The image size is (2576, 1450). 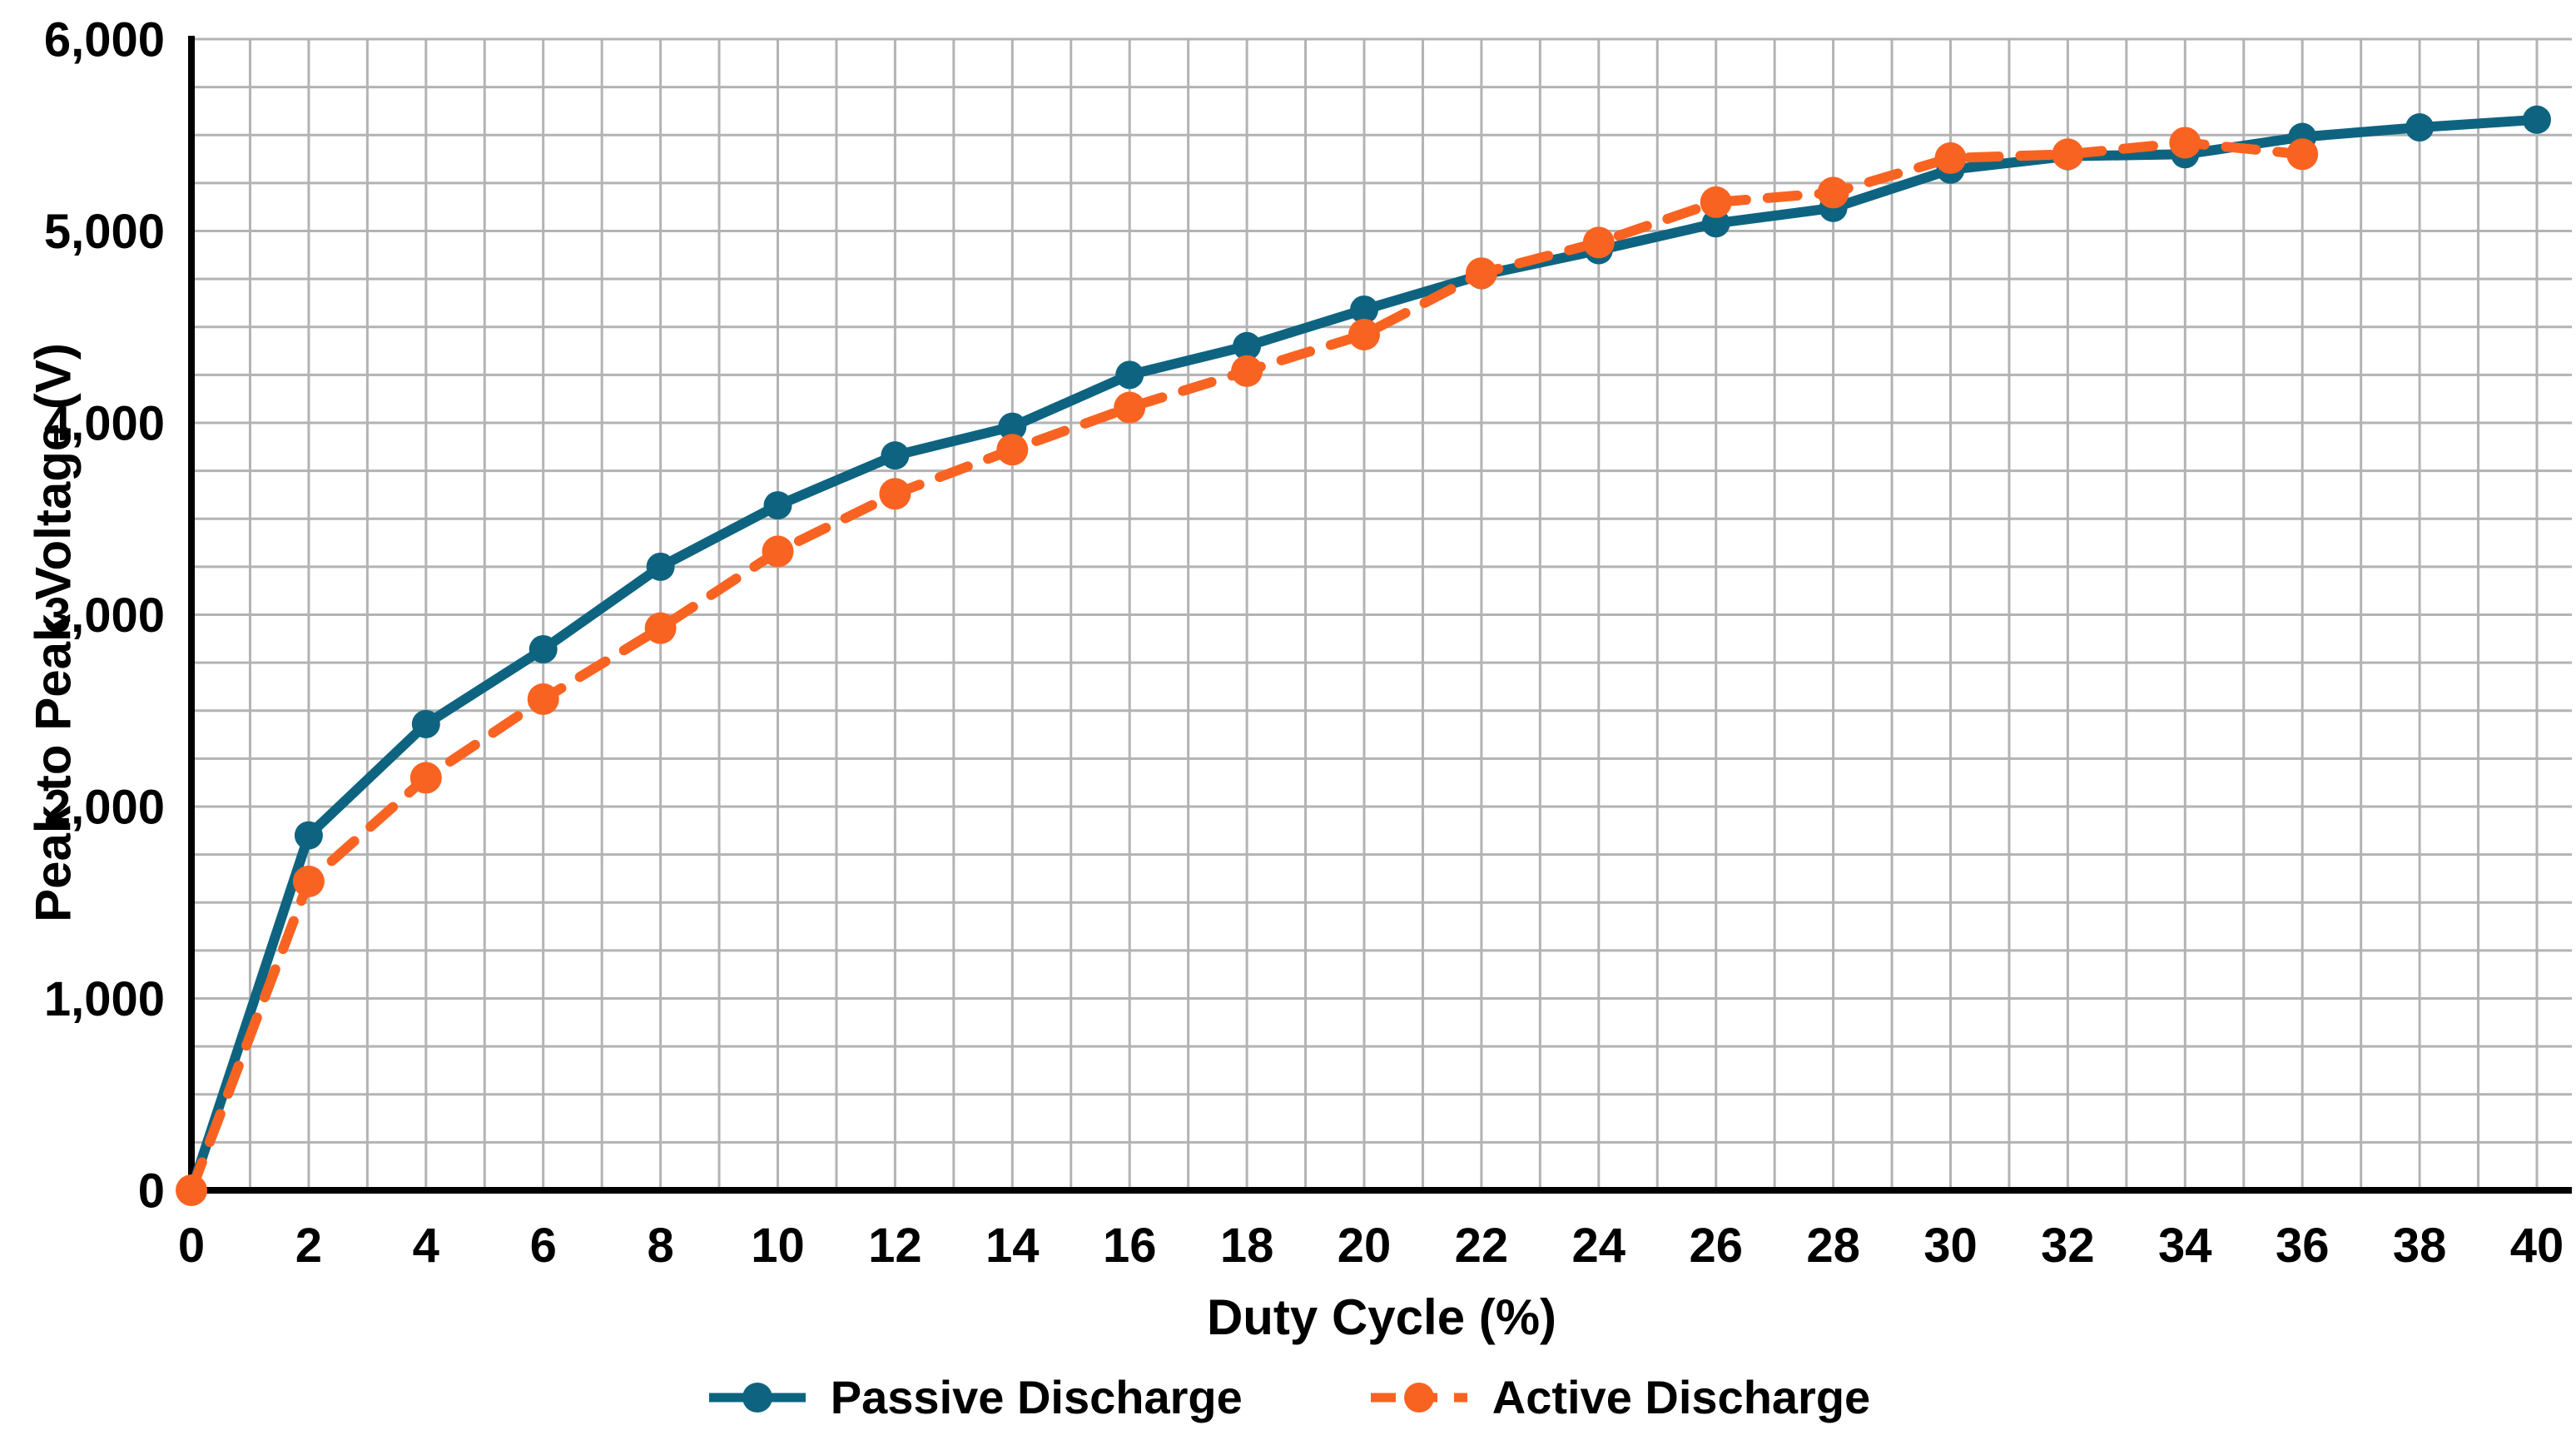 What do you see at coordinates (1130, 1246) in the screenshot?
I see `x-tick-label: 16` at bounding box center [1130, 1246].